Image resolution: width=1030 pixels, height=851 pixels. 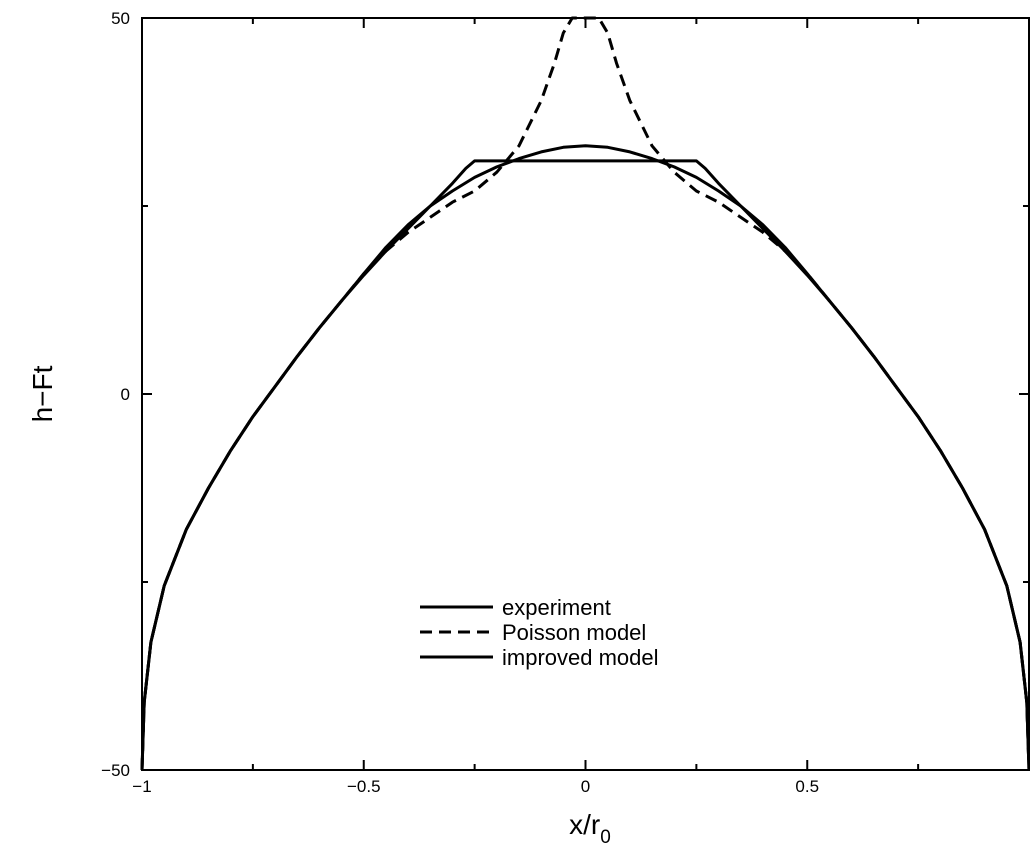 What do you see at coordinates (115, 770) in the screenshot?
I see `y-tick-label: −50` at bounding box center [115, 770].